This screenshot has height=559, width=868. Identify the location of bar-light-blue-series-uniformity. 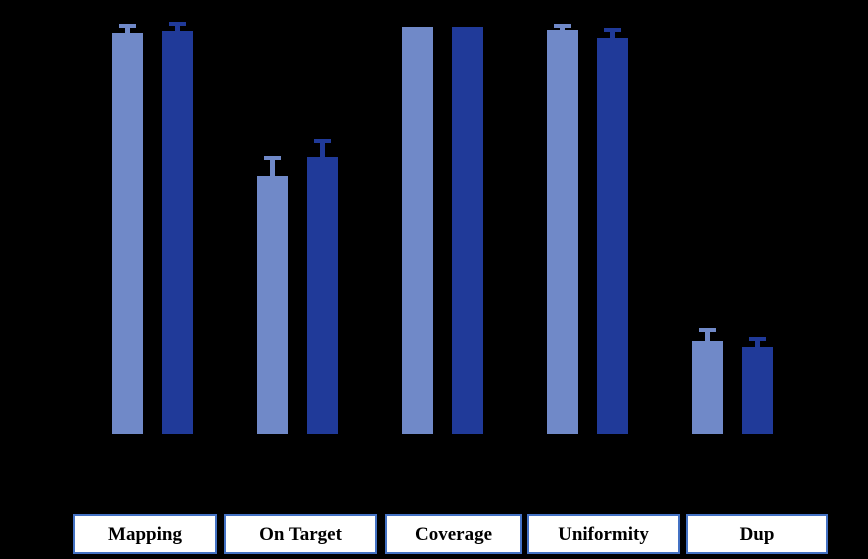
(562, 231).